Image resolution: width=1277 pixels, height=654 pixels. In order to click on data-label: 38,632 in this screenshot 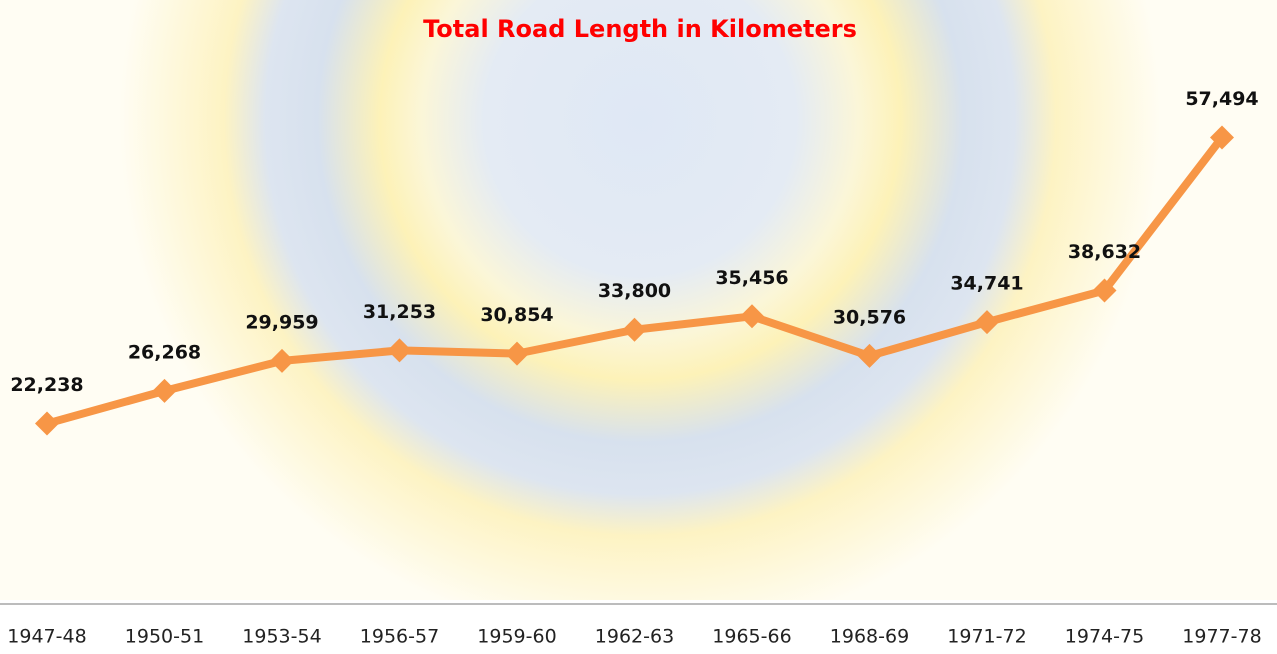, I will do `click(1104, 252)`.